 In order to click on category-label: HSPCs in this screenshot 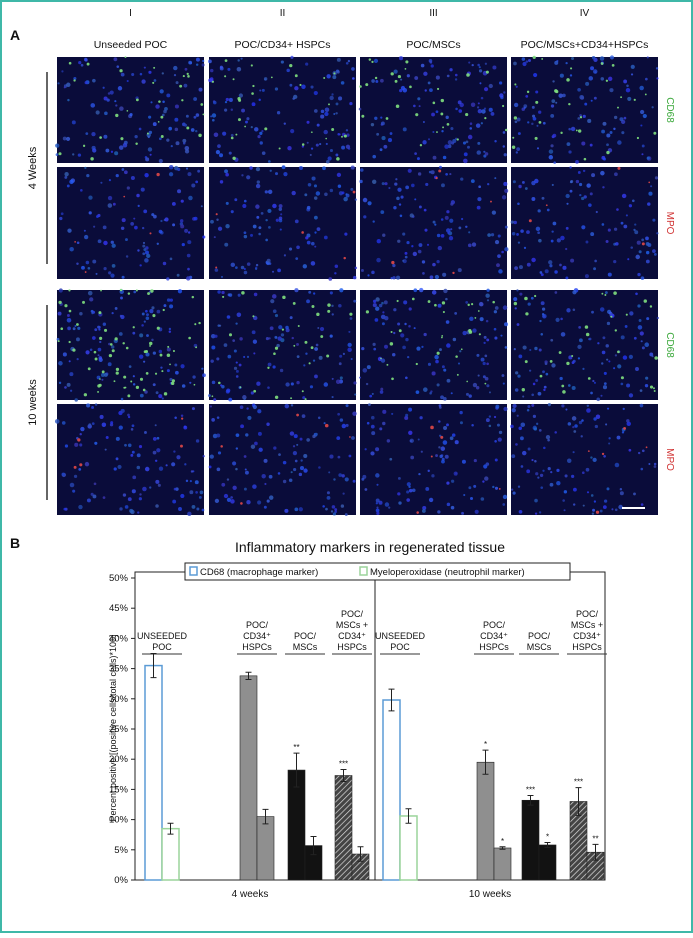, I will do `click(587, 647)`.